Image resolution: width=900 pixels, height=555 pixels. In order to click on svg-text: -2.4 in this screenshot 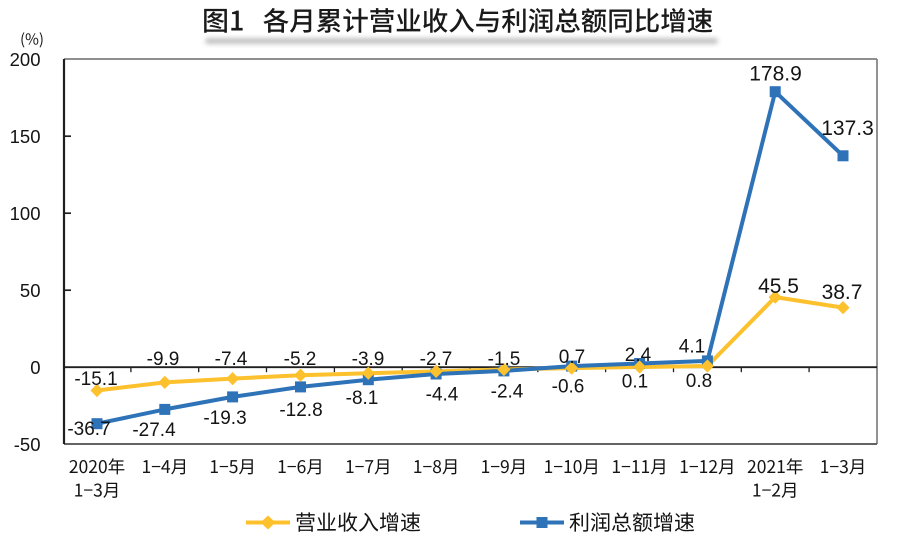, I will do `click(507, 392)`.